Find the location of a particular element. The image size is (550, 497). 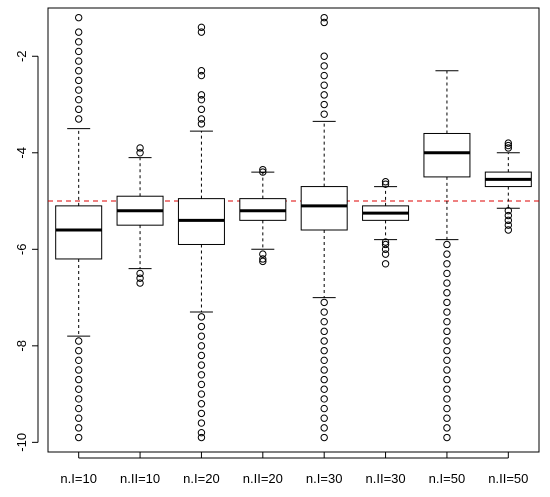

x-tick-label: n.I=50 is located at coordinates (447, 478).